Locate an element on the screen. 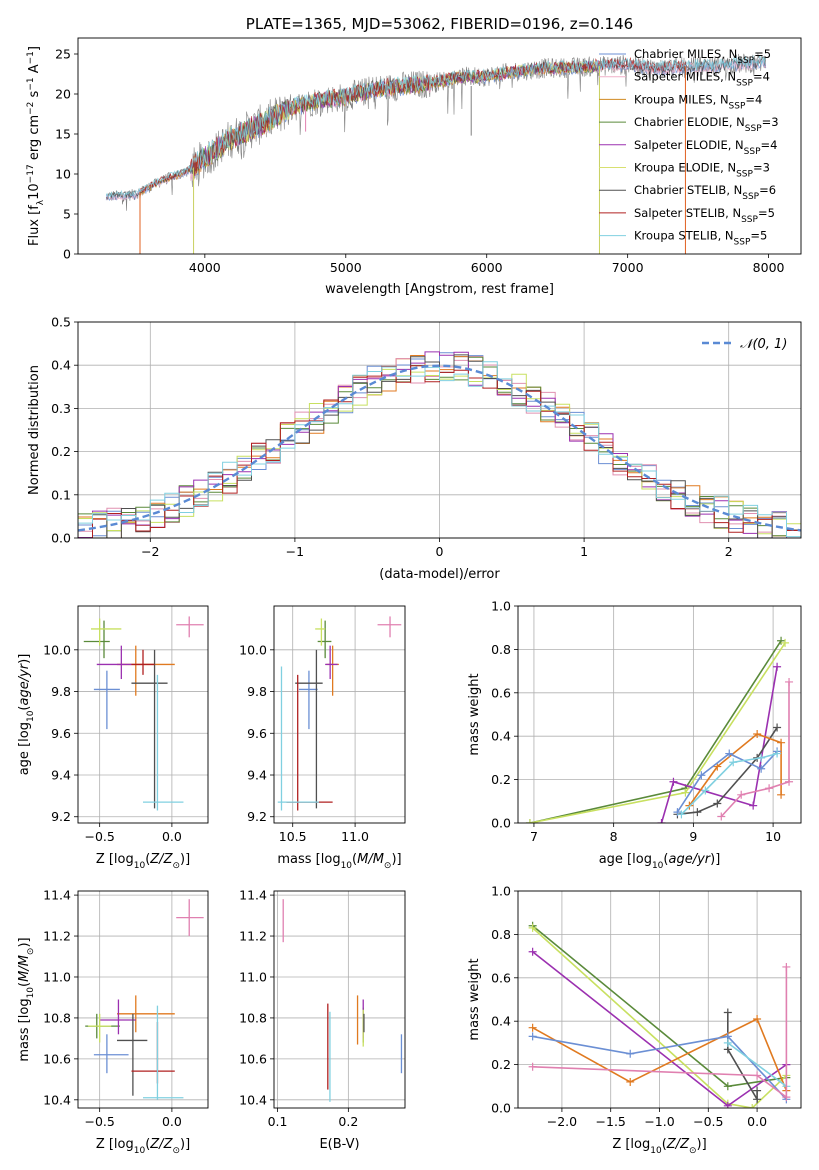 The height and width of the screenshot is (1170, 819). legend-entry: Kroupa STELIB, NSSP=5 is located at coordinates (700, 238).